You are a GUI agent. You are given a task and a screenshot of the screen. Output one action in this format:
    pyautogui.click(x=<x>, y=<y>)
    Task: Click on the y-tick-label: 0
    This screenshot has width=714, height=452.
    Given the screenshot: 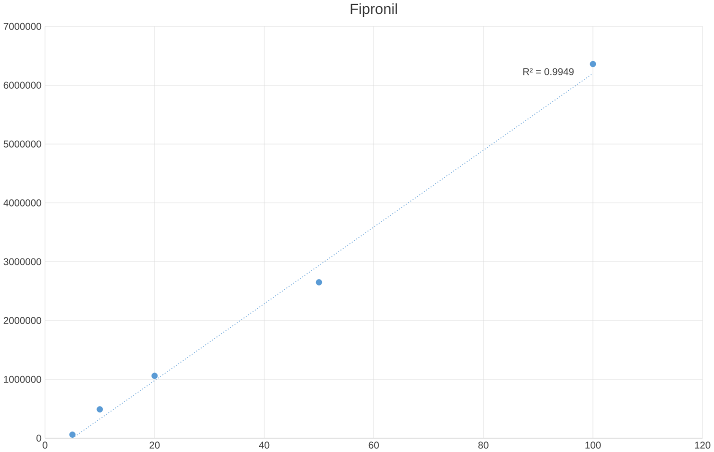 What is the action you would take?
    pyautogui.click(x=39, y=438)
    